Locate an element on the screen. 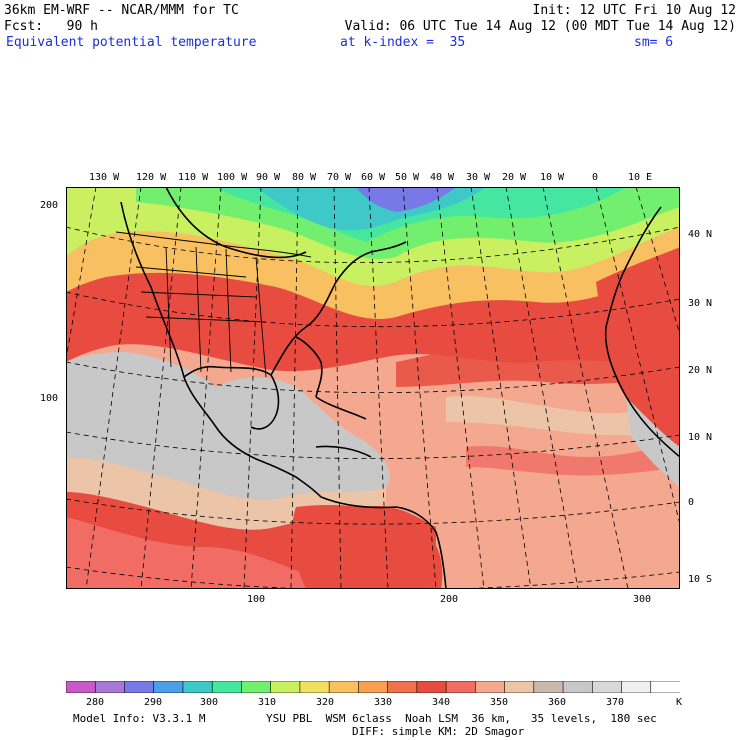 This screenshot has height=740, width=740. lat-label: 20 N is located at coordinates (700, 370).